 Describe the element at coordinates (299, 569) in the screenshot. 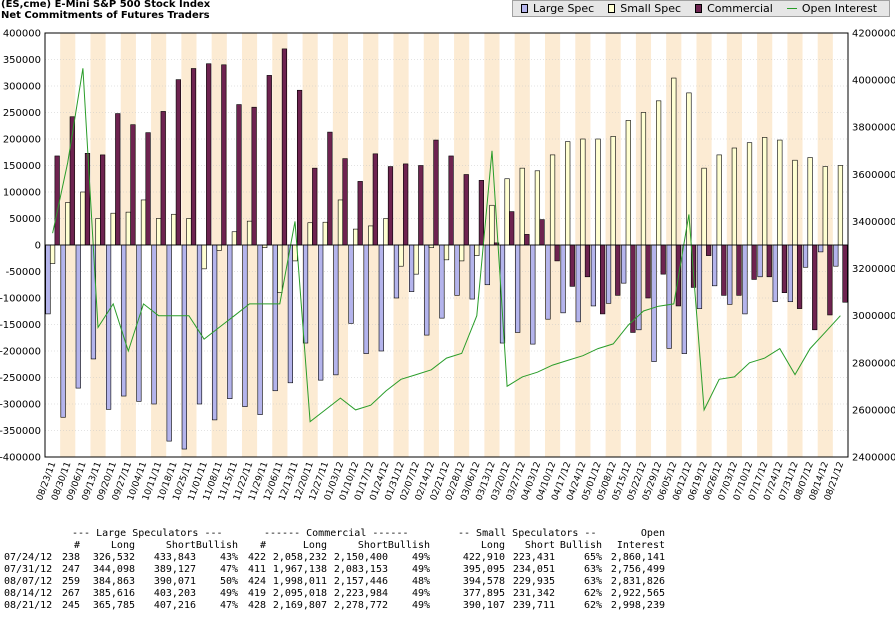

I see `table-cell: 1,967,138` at that location.